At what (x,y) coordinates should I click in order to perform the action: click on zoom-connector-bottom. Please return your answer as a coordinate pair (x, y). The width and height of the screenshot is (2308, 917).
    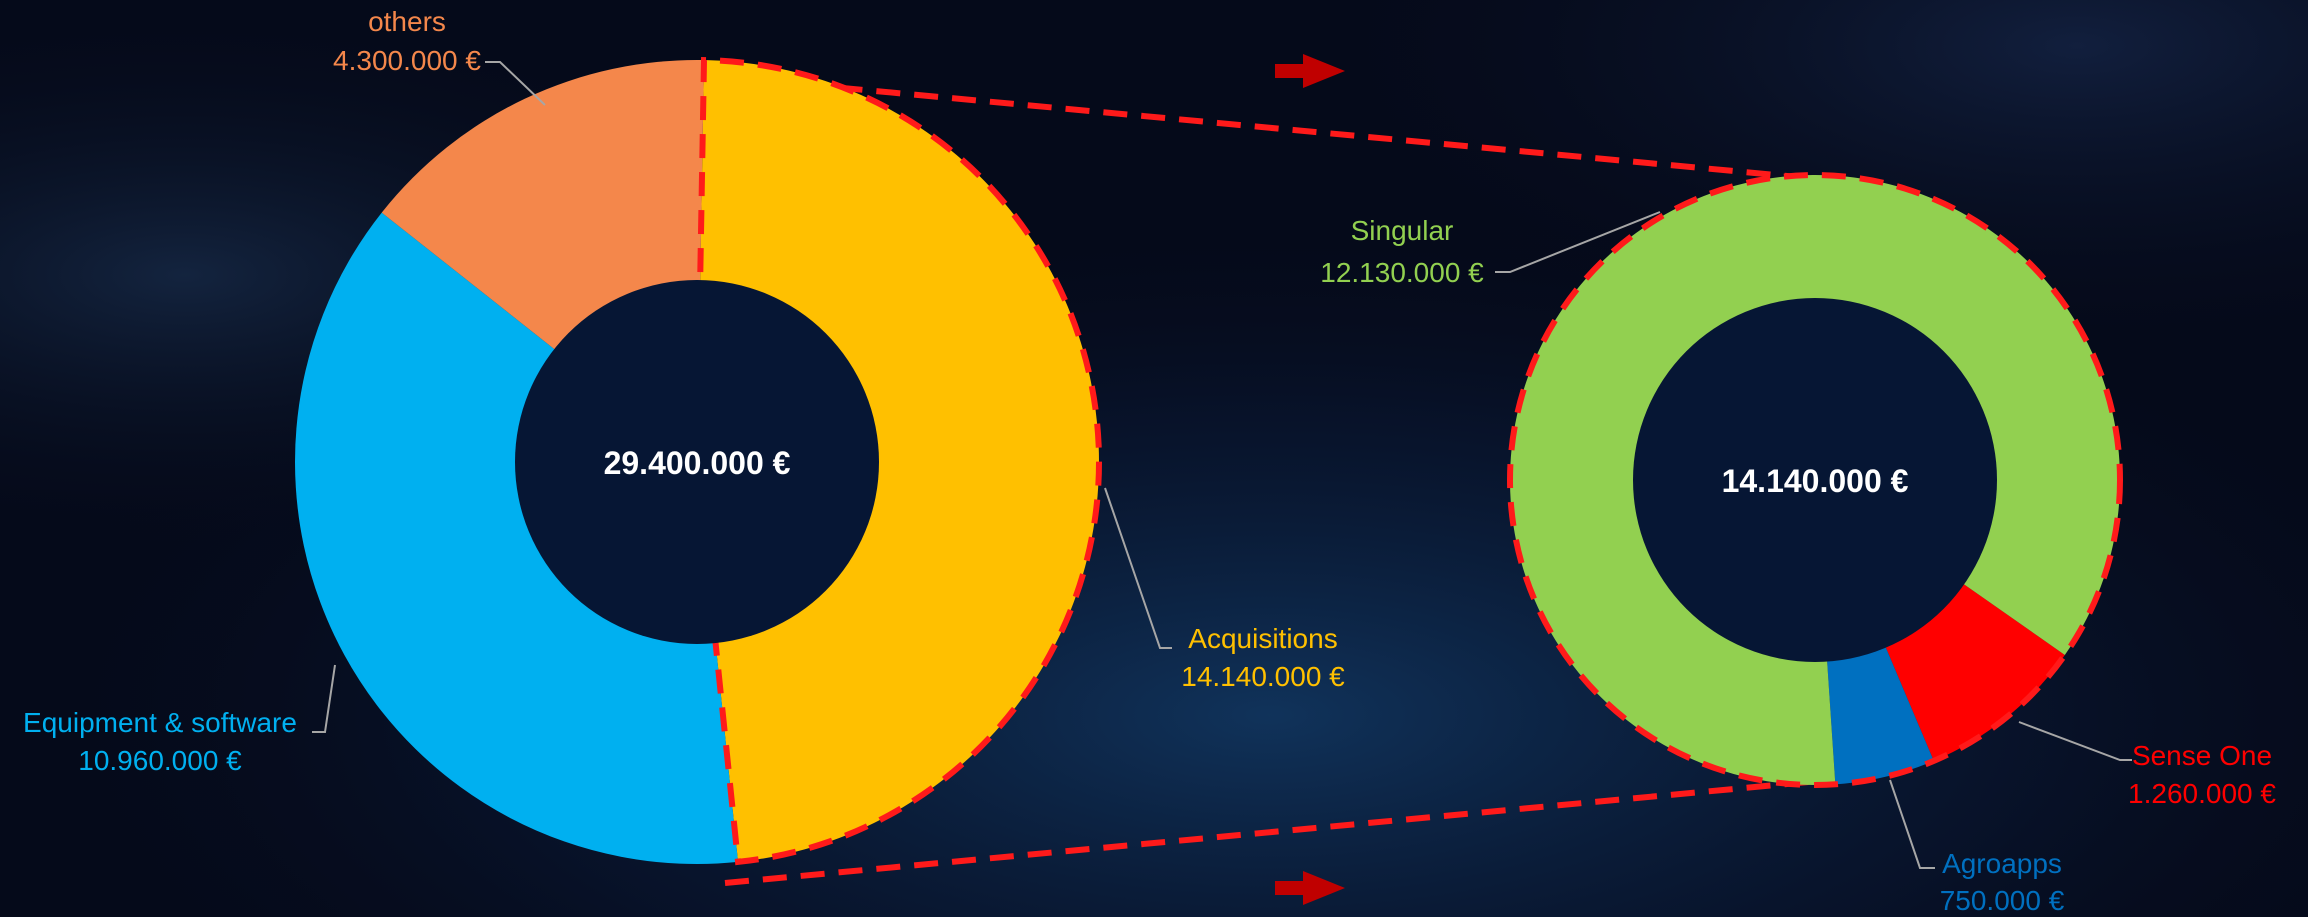
    Looking at the image, I should click on (1277, 831).